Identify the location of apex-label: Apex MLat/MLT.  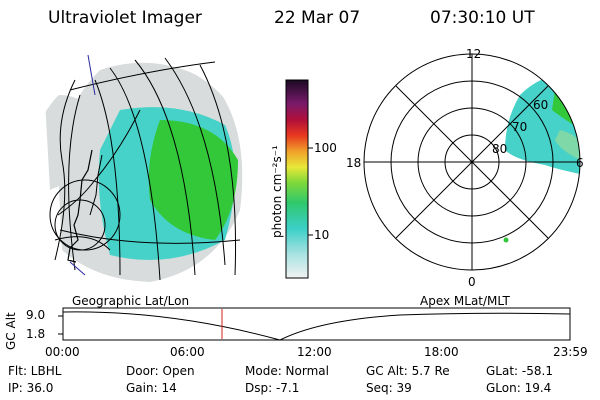
(465, 301).